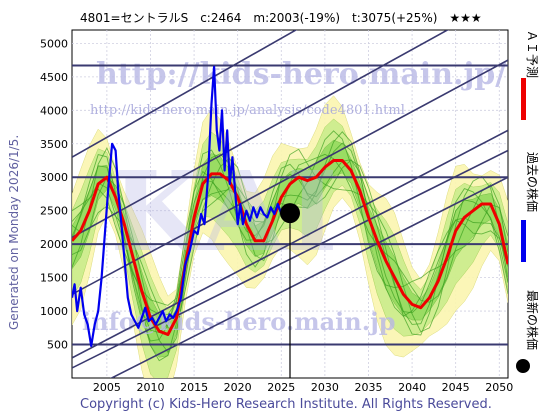 The width and height of the screenshot is (560, 420). What do you see at coordinates (54, 311) in the screenshot?
I see `y-tick-label: 1000` at bounding box center [54, 311].